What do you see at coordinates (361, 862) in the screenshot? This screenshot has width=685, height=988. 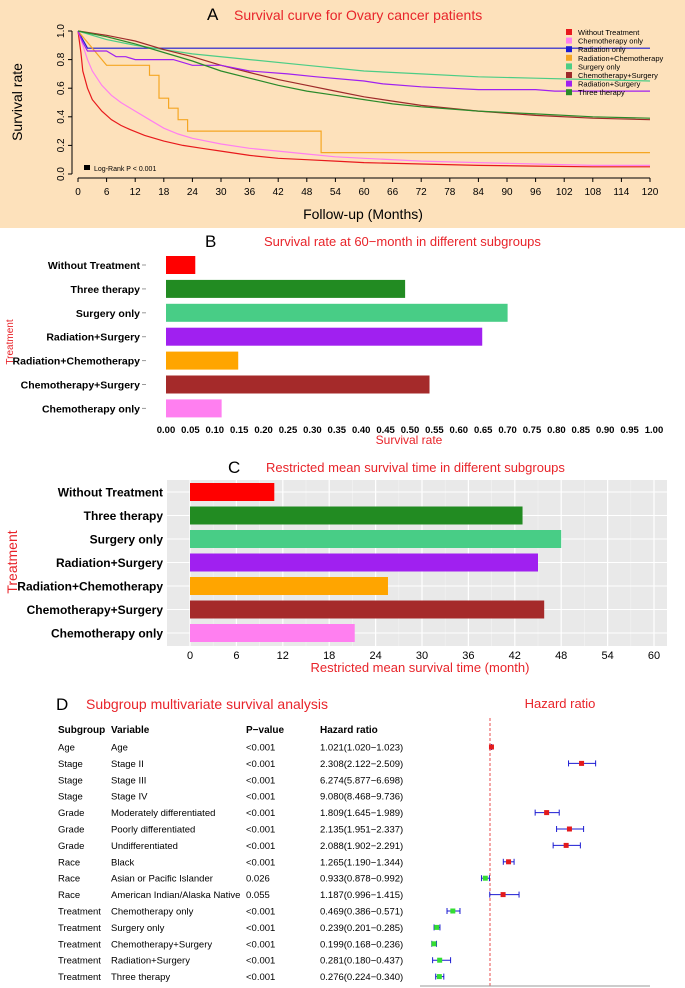 I see `d-cell-hr: 1.265(1.190−1.344)` at bounding box center [361, 862].